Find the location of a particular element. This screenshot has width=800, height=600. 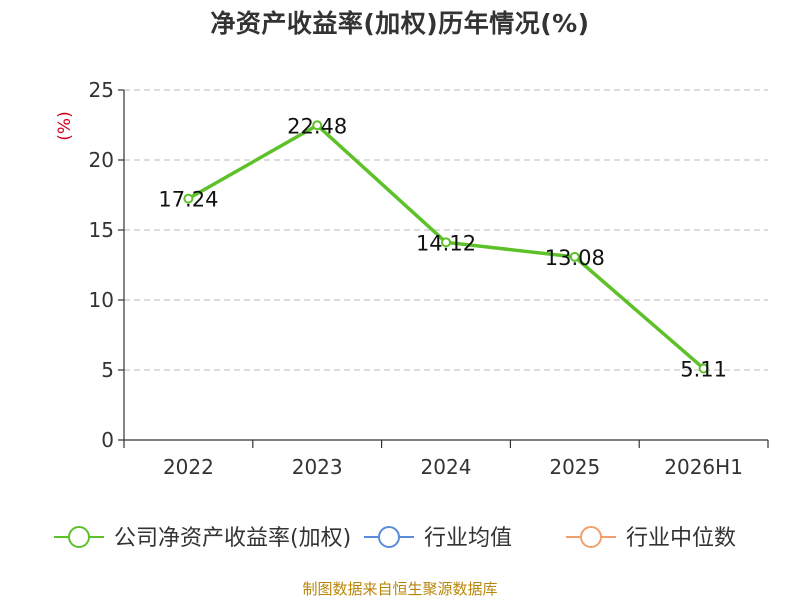

legend-label: 公司净资产收益率(加权) is located at coordinates (232, 538).